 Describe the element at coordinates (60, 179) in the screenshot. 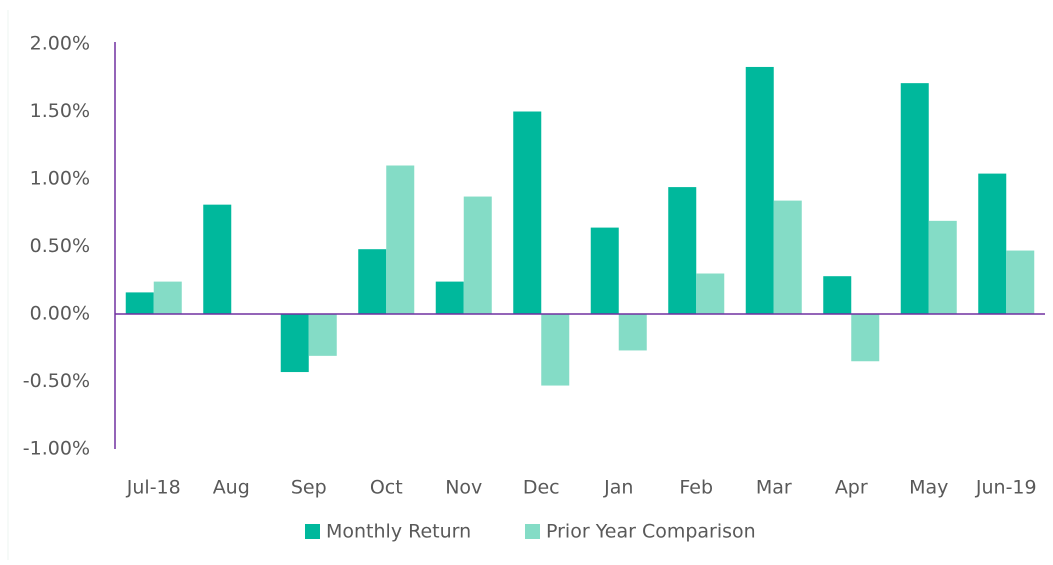

I see `y-tick-label: 1.00%` at that location.